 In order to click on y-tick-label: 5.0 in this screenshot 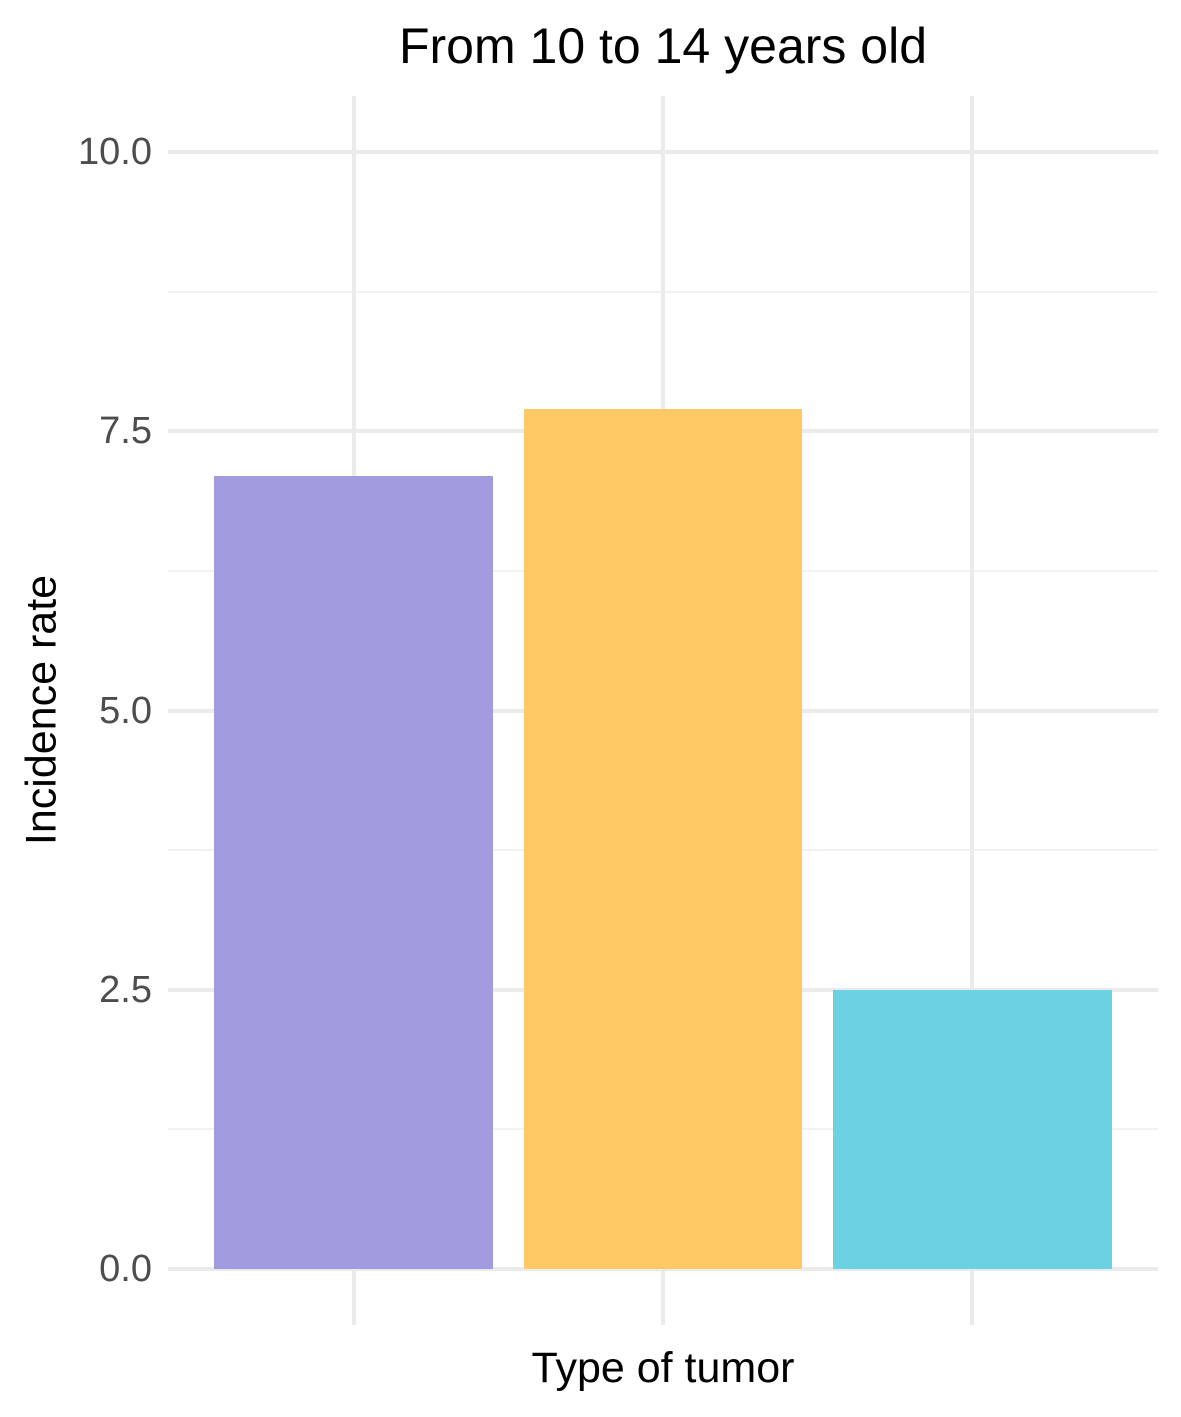, I will do `click(125, 710)`.